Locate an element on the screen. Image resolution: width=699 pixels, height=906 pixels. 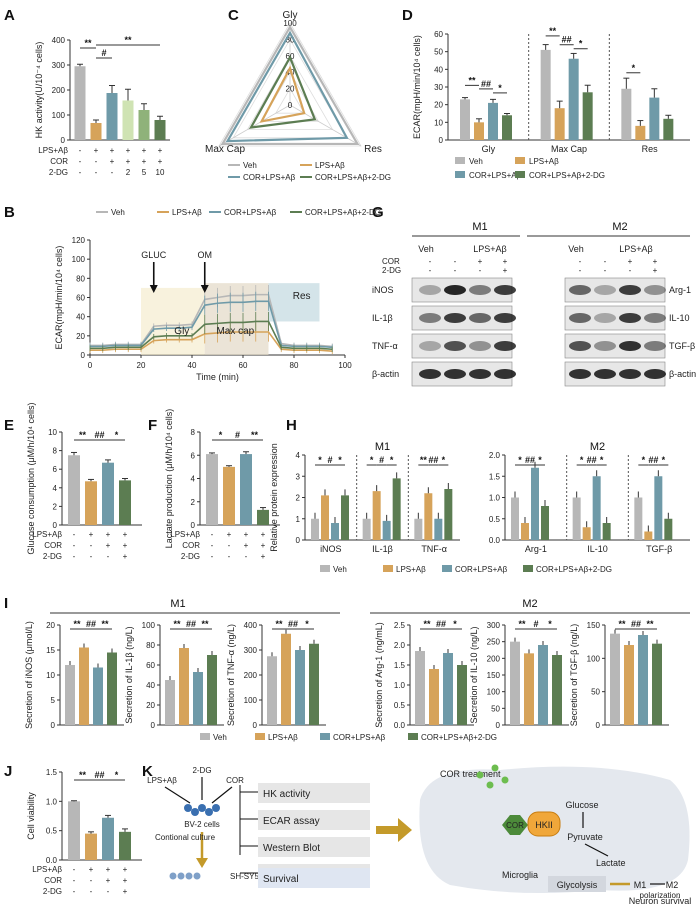
i3-sig: ** is located at coordinates (427, 624).